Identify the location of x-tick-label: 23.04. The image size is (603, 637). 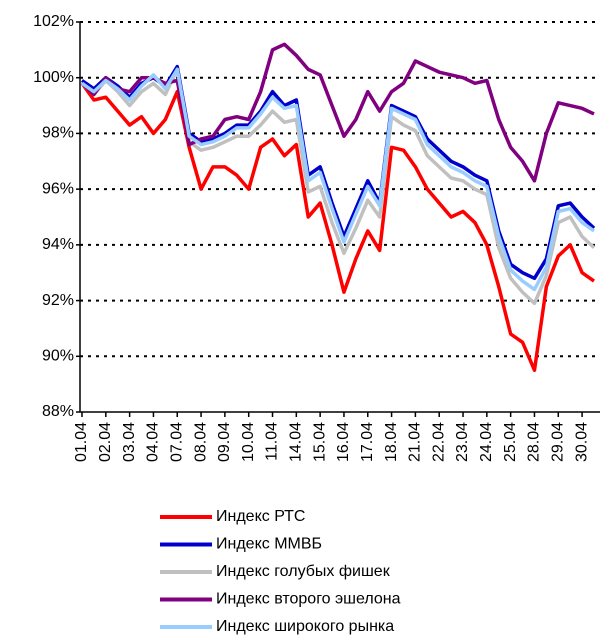
(462, 442).